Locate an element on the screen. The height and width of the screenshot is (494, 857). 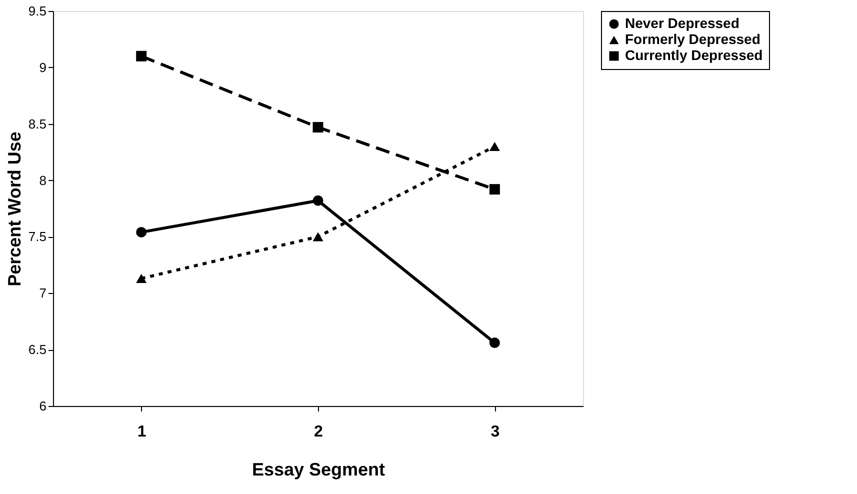
y-tick-label: 6.5 is located at coordinates (37, 350).